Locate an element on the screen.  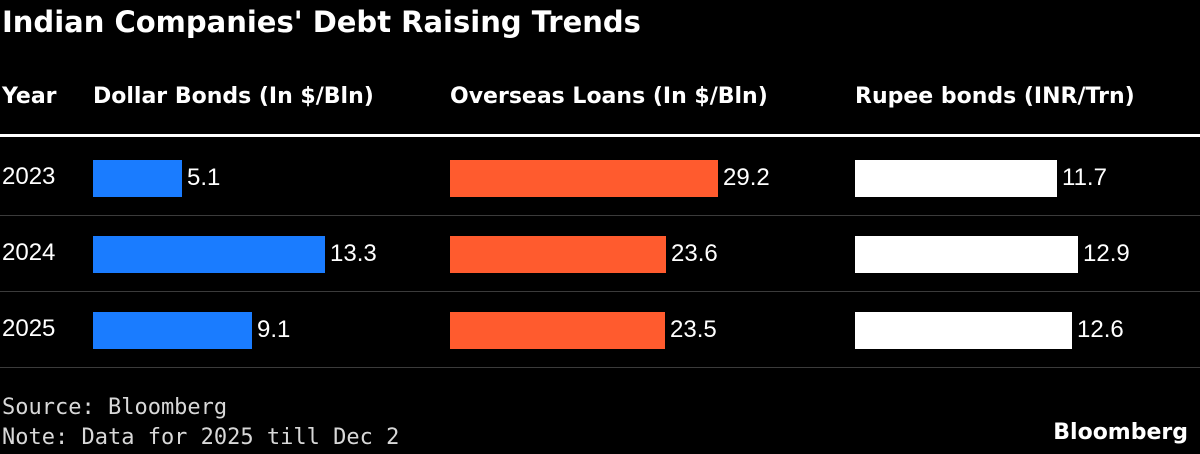
column-header-year: Year is located at coordinates (29, 96).